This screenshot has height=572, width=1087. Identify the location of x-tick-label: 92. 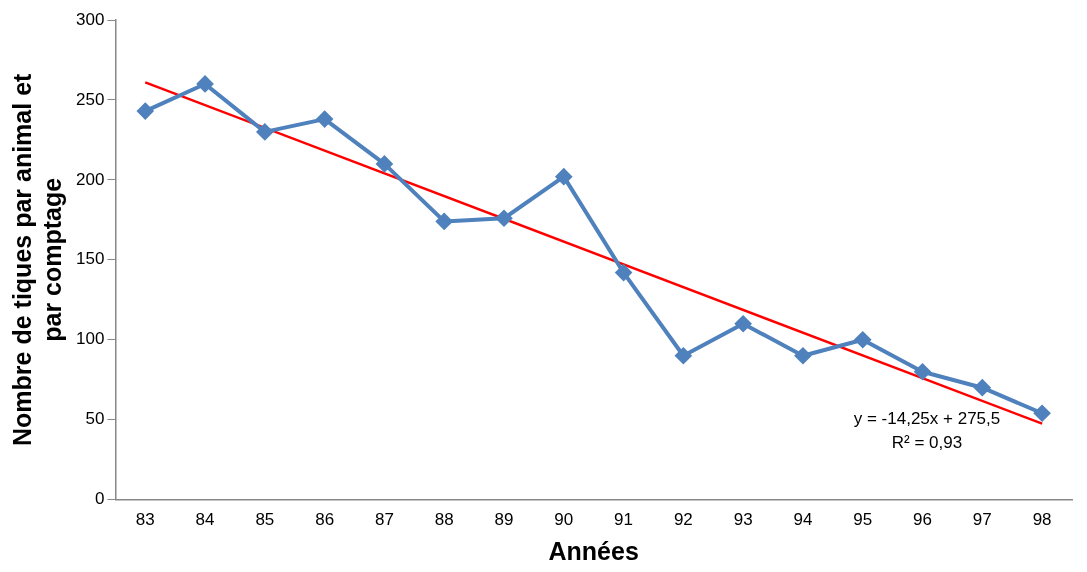
(683, 520).